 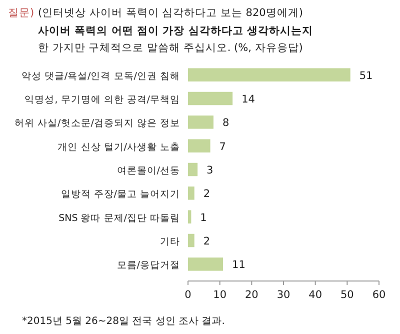 What do you see at coordinates (379, 295) in the screenshot?
I see `x-tick-label: 60` at bounding box center [379, 295].